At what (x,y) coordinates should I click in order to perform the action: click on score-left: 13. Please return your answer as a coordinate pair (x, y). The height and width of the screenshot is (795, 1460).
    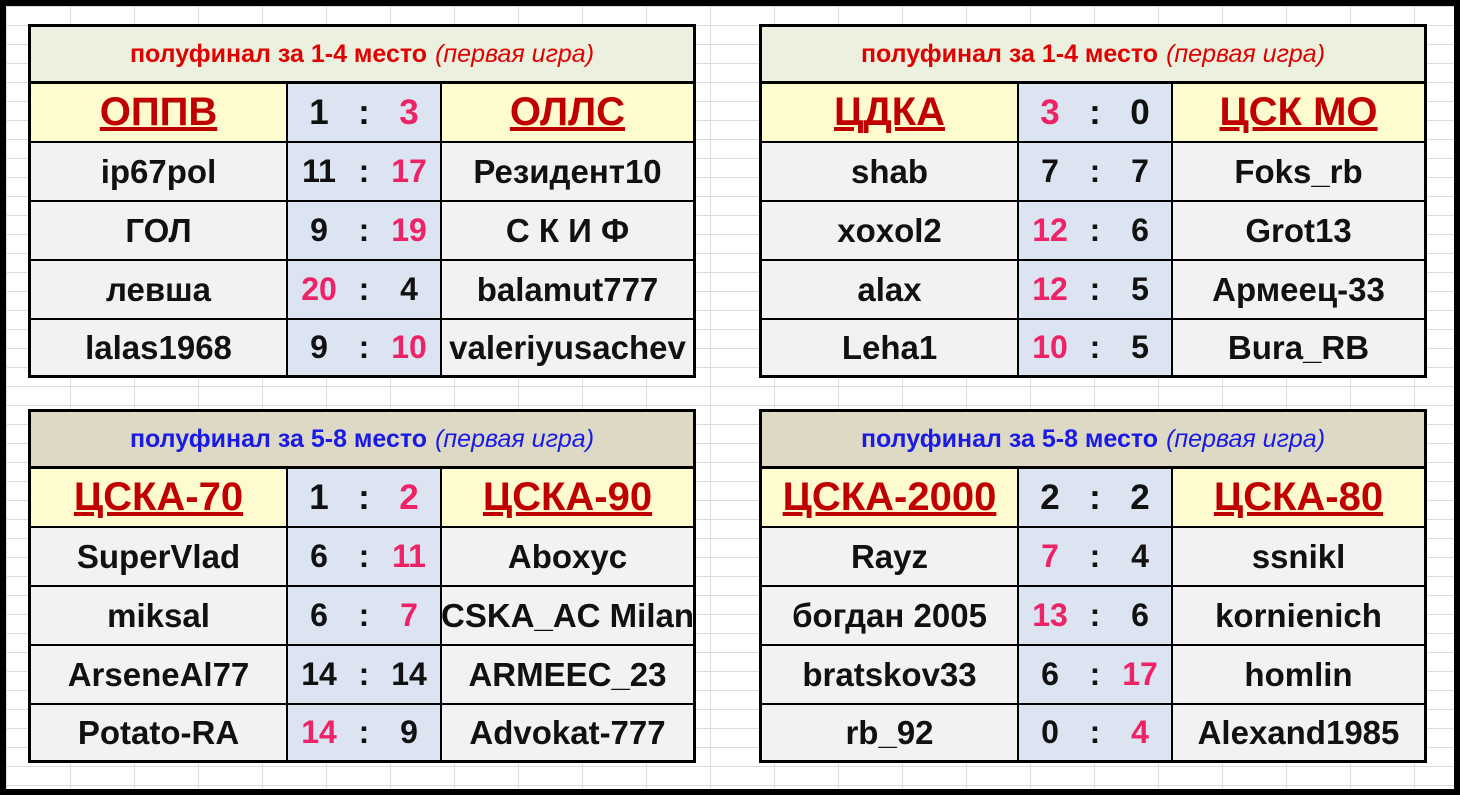
    Looking at the image, I should click on (1050, 615).